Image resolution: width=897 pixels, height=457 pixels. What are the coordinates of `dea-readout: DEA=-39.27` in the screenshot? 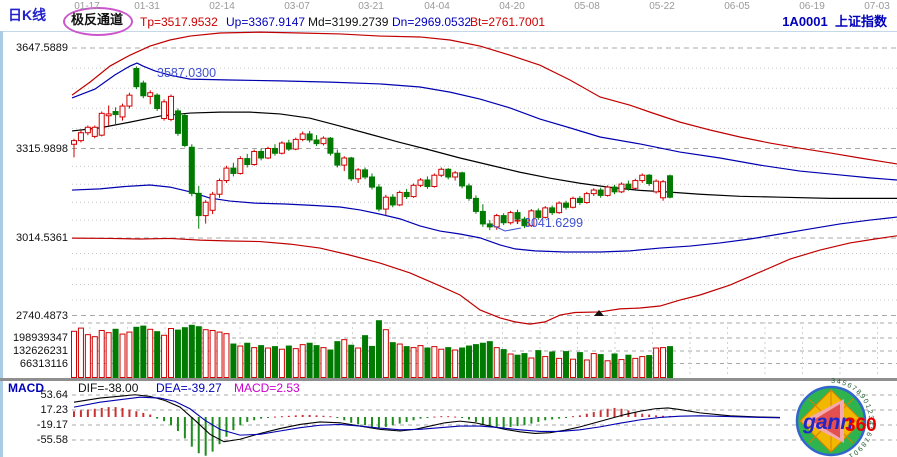 It's located at (189, 388).